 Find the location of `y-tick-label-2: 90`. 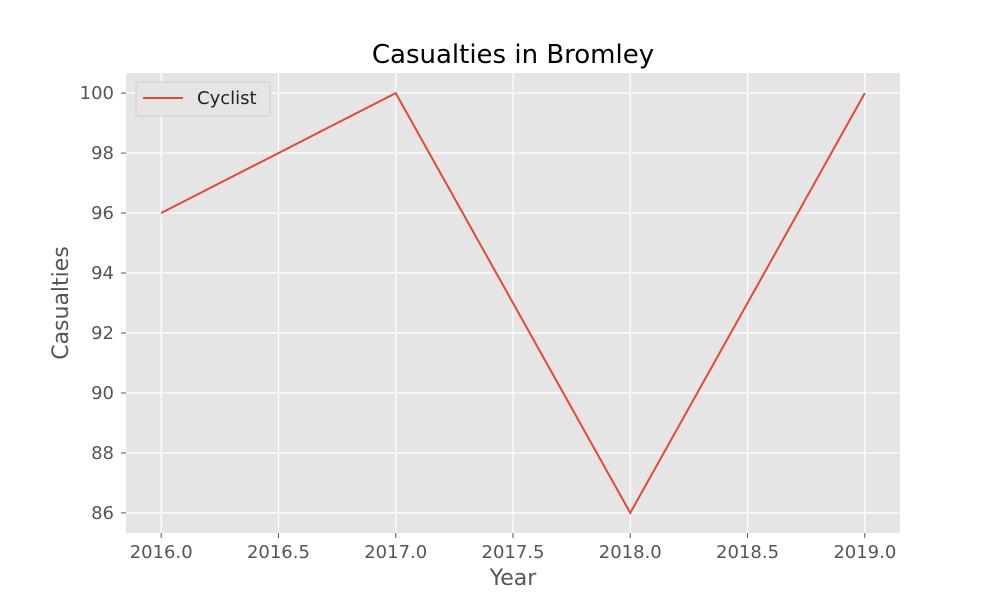

y-tick-label-2: 90 is located at coordinates (102, 393).